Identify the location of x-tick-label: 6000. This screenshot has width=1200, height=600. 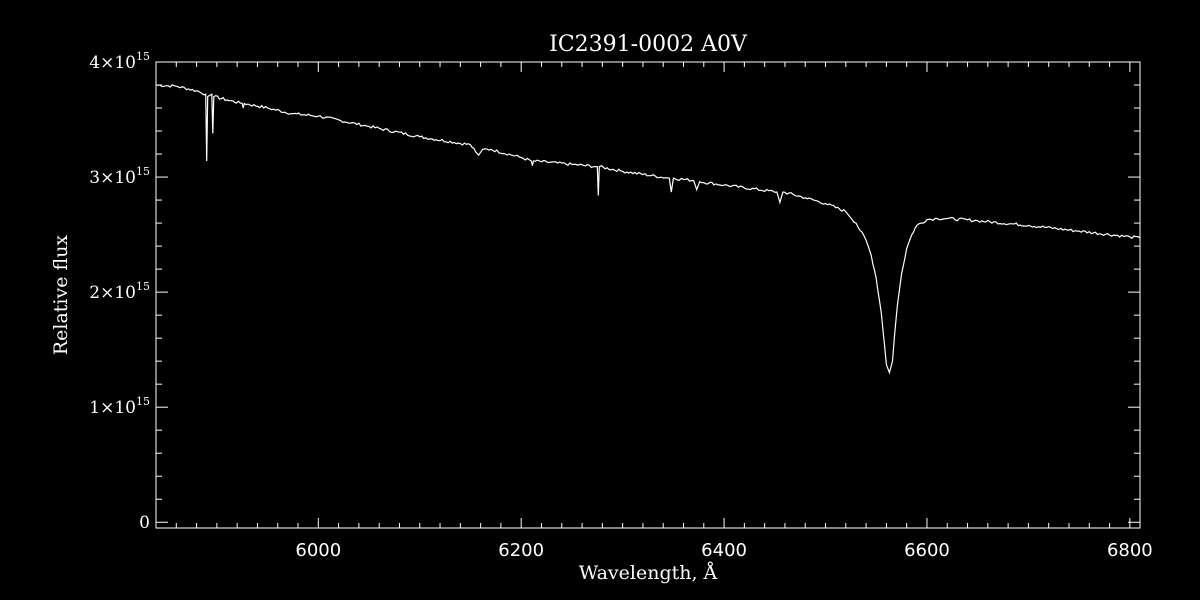
(318, 550).